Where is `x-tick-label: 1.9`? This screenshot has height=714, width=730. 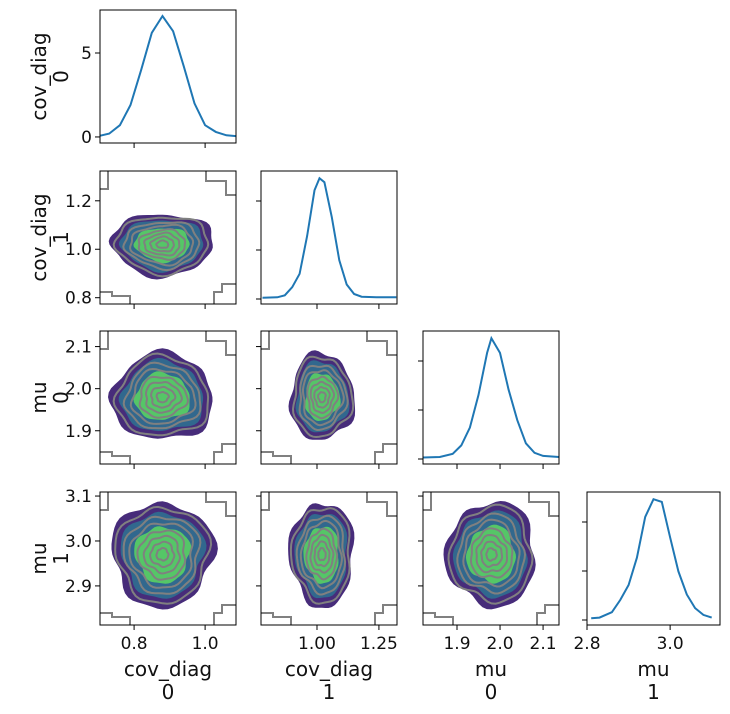 x-tick-label: 1.9 is located at coordinates (456, 644).